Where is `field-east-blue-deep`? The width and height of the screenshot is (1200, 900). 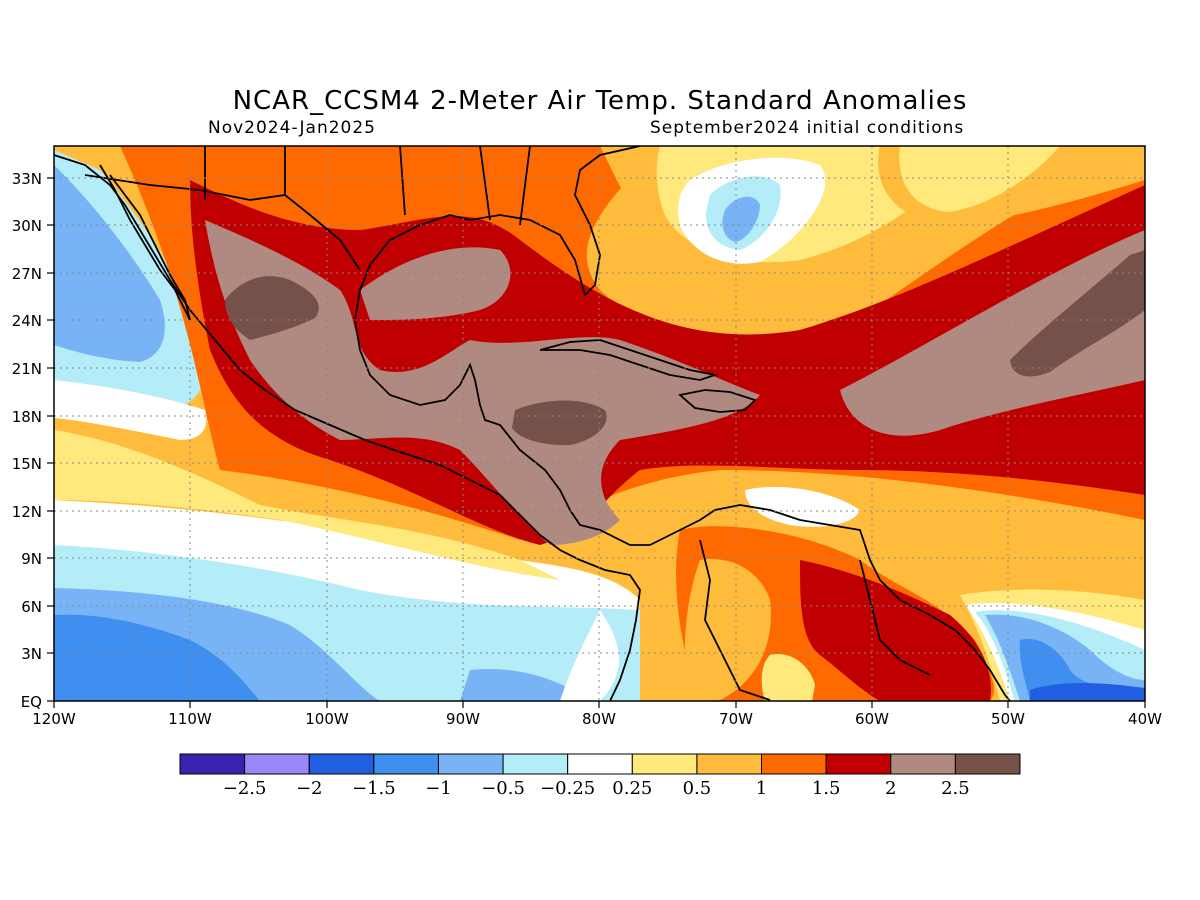 field-east-blue-deep is located at coordinates (1087, 692).